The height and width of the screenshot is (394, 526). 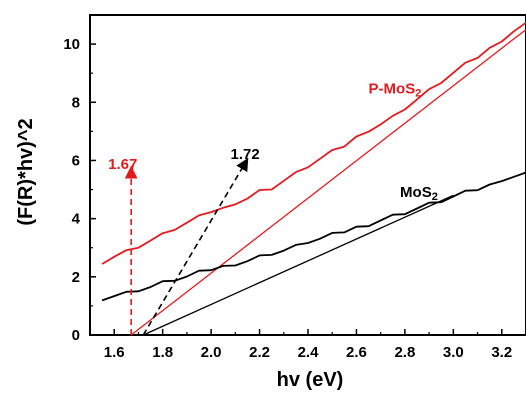 What do you see at coordinates (76, 102) in the screenshot?
I see `y-tick-label: 8` at bounding box center [76, 102].